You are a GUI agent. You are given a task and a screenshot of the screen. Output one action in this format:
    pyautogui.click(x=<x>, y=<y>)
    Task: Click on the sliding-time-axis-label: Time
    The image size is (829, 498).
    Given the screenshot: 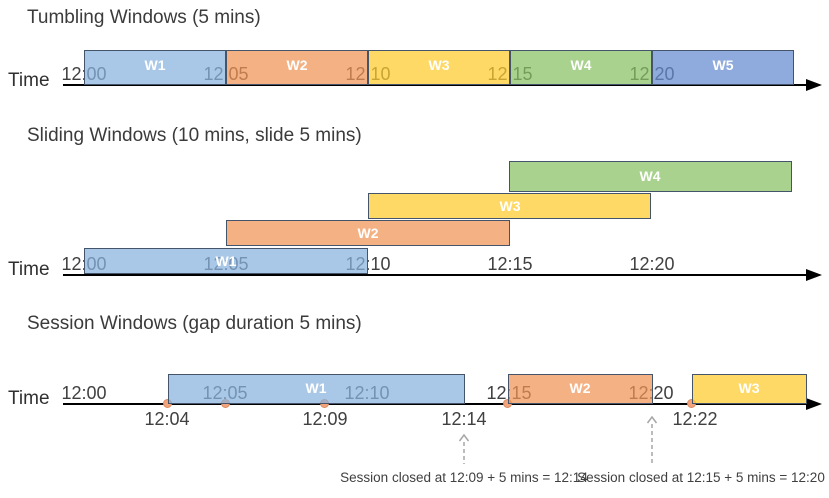 What is the action you would take?
    pyautogui.click(x=29, y=269)
    